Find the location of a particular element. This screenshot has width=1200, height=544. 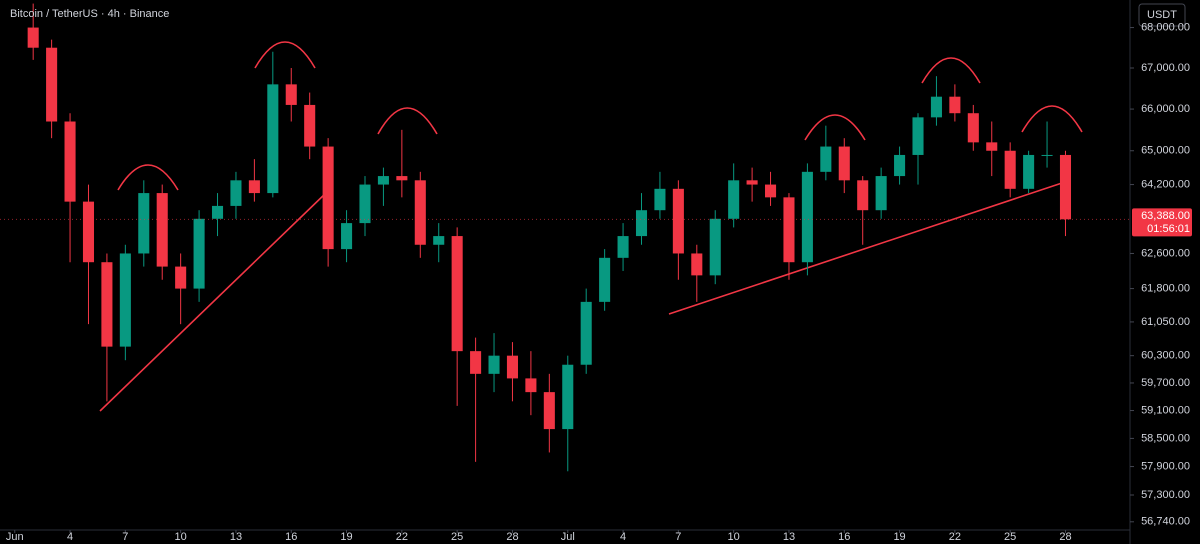

chart-title: Bitcoin / TetherUS · 4h · Binance is located at coordinates (89, 14).